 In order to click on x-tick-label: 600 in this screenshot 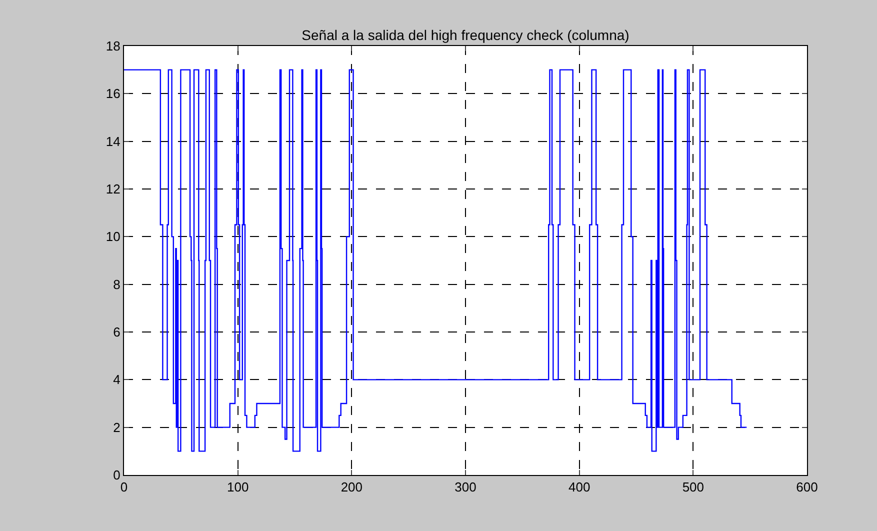, I will do `click(807, 487)`.